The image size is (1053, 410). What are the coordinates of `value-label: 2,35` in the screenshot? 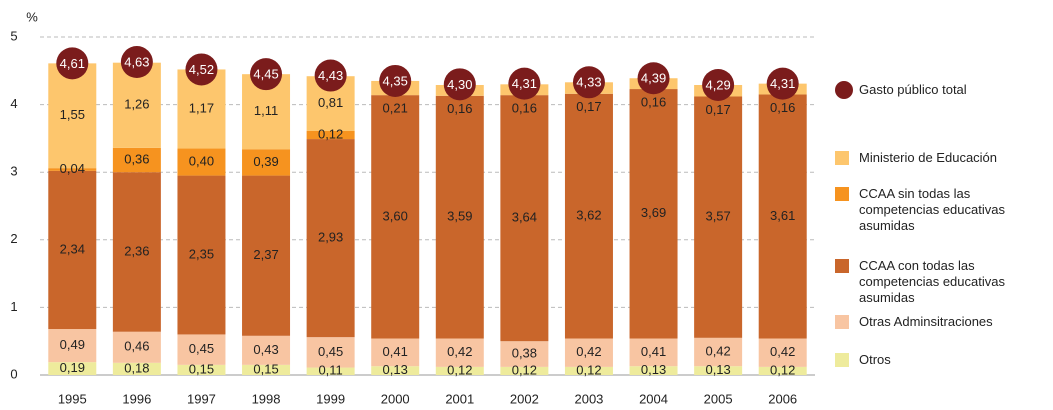 It's located at (201, 253).